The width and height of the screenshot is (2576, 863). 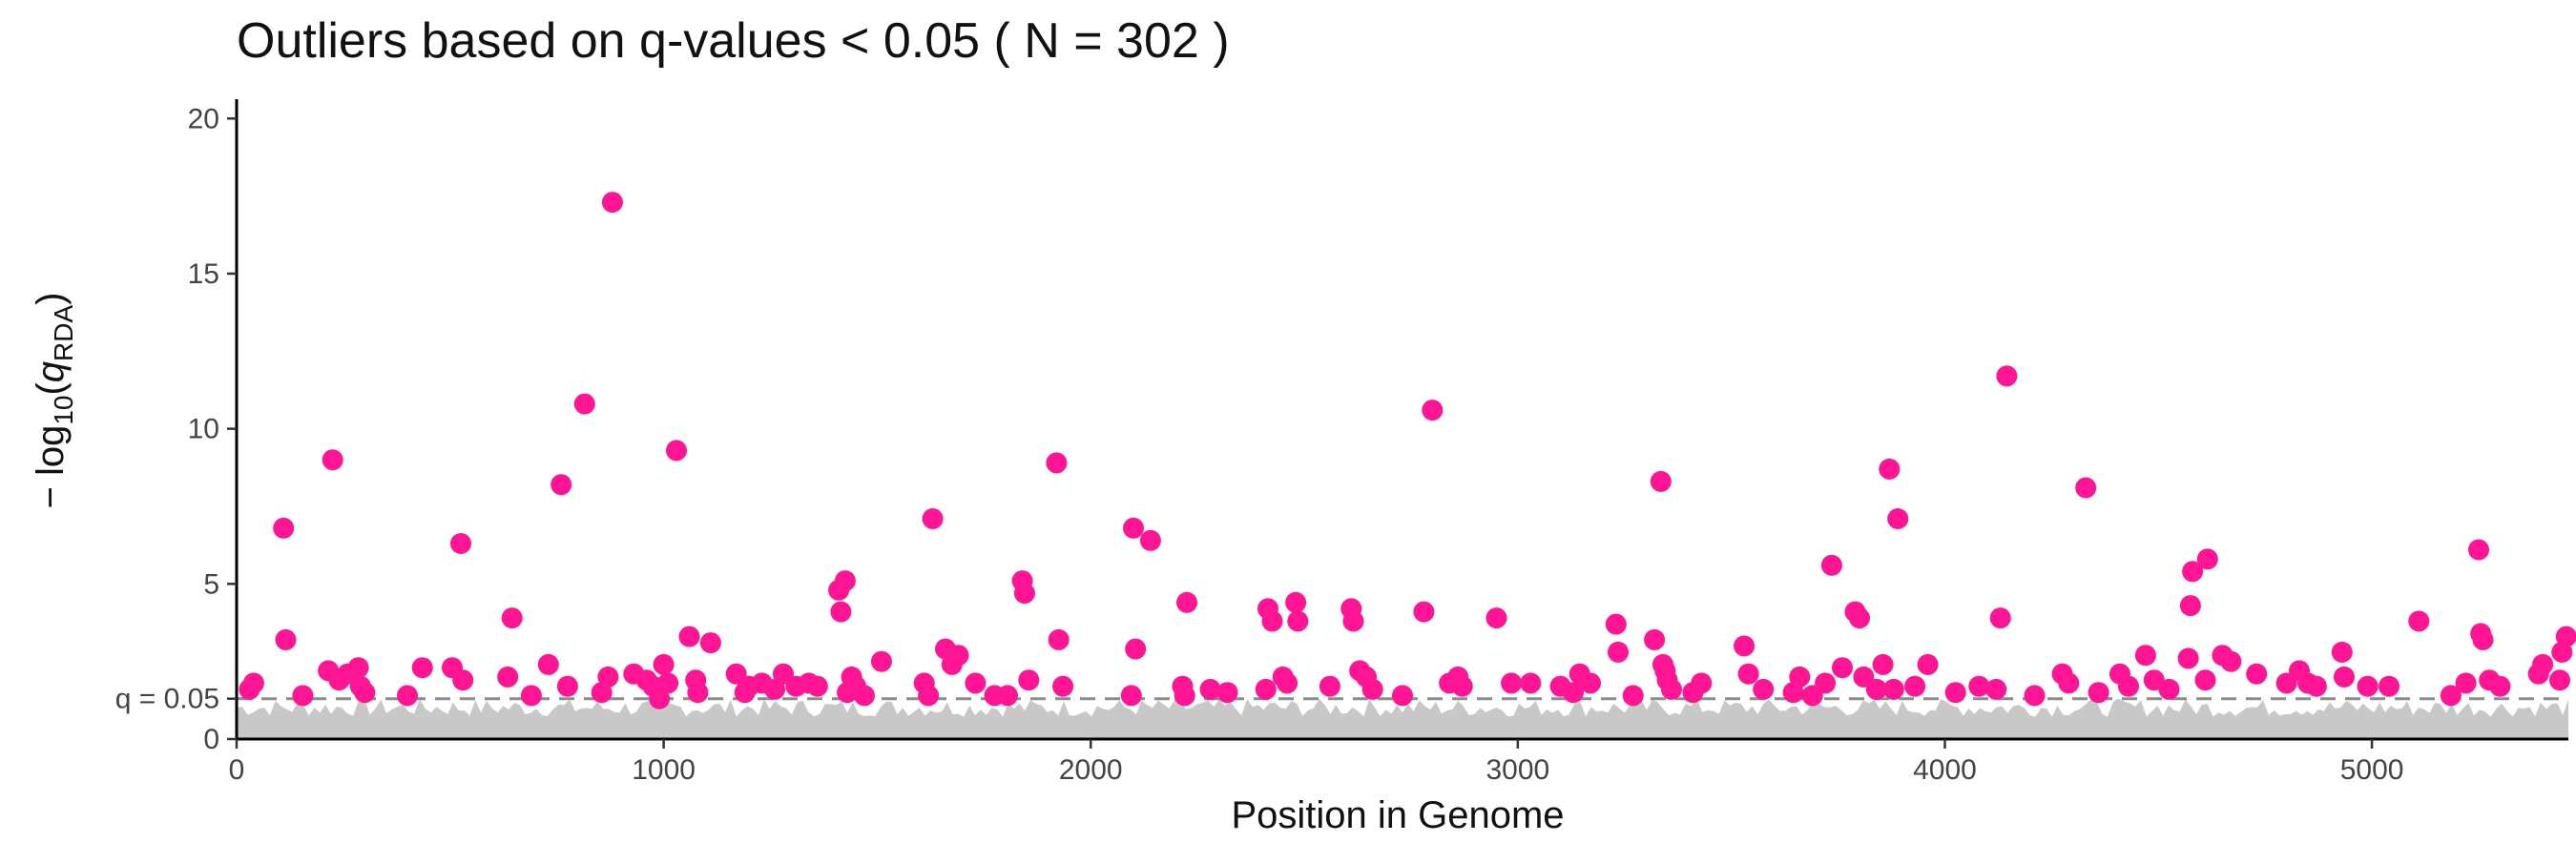 I want to click on x-tick-label: 0, so click(x=237, y=770).